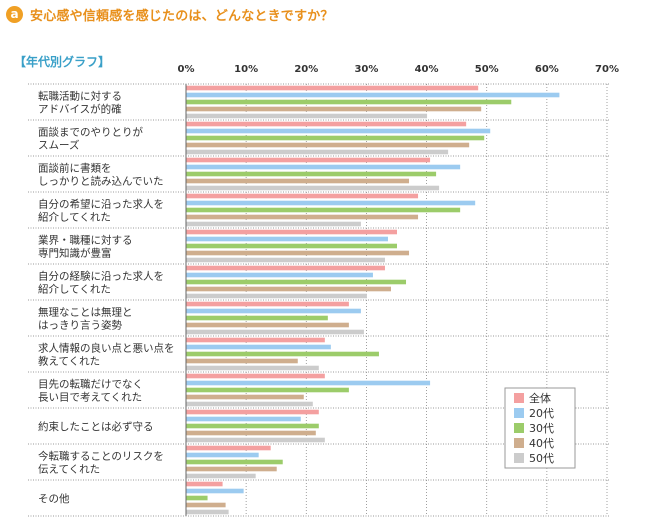 The width and height of the screenshot is (652, 518). Describe the element at coordinates (101, 204) in the screenshot. I see `category-label: 自分の希望に沿った求人を` at that location.